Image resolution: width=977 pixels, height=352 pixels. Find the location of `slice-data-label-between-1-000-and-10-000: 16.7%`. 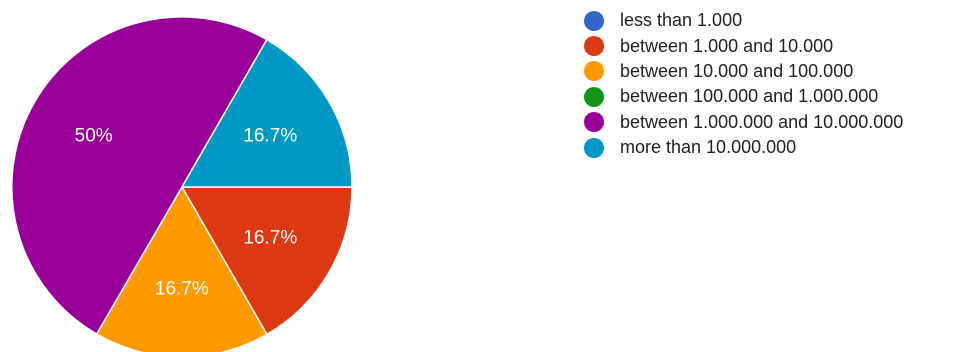

slice-data-label-between-1-000-and-10-000: 16.7% is located at coordinates (270, 238).